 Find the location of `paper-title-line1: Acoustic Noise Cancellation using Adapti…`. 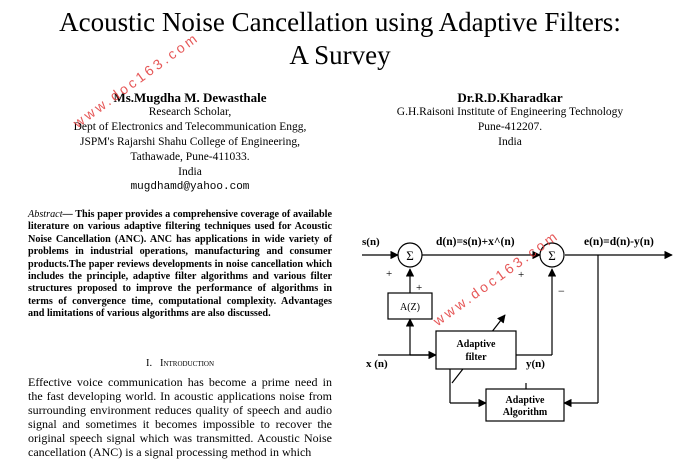

paper-title-line1: Acoustic Noise Cancellation using Adapti… is located at coordinates (340, 22).